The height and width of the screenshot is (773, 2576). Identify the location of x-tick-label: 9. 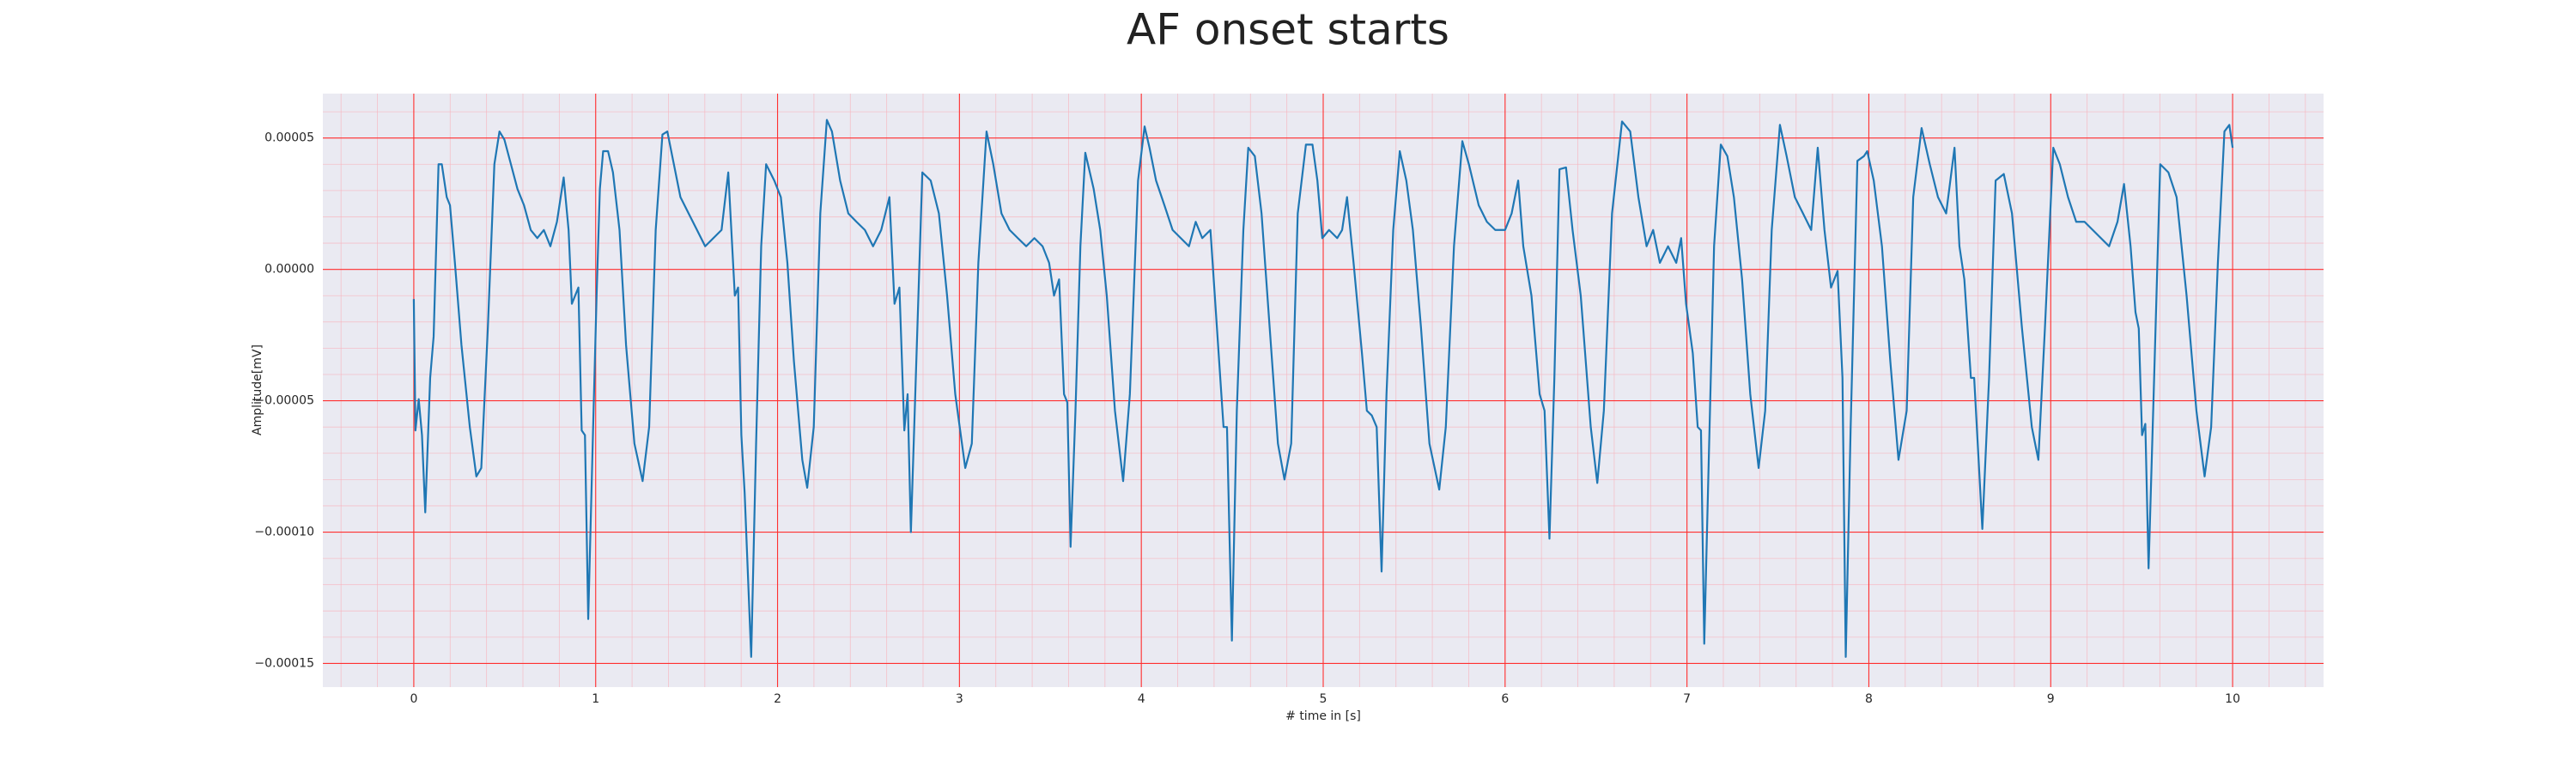
(2051, 699).